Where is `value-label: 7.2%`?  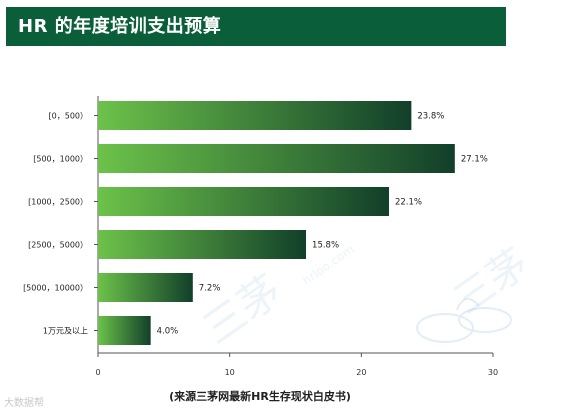 value-label: 7.2% is located at coordinates (210, 289).